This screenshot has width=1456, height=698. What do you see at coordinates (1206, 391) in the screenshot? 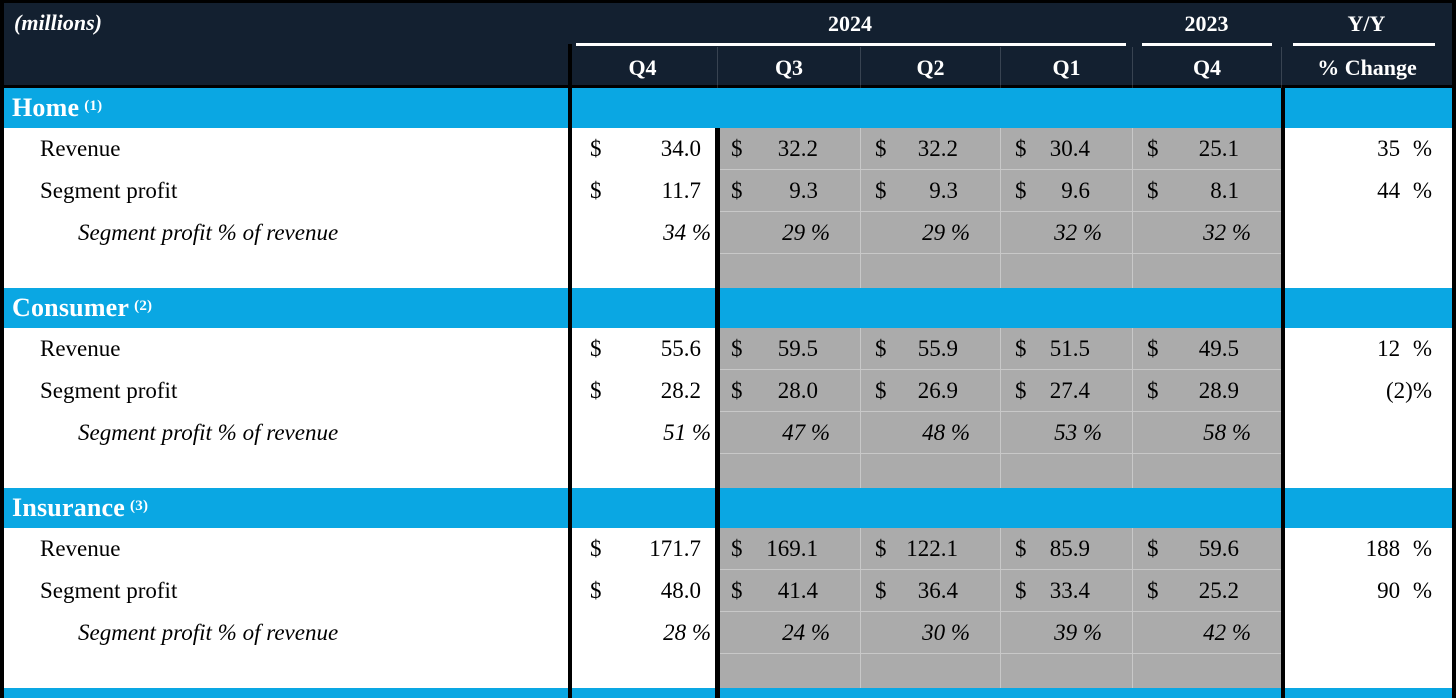
I see `cell-2023q4: $28.9` at bounding box center [1206, 391].